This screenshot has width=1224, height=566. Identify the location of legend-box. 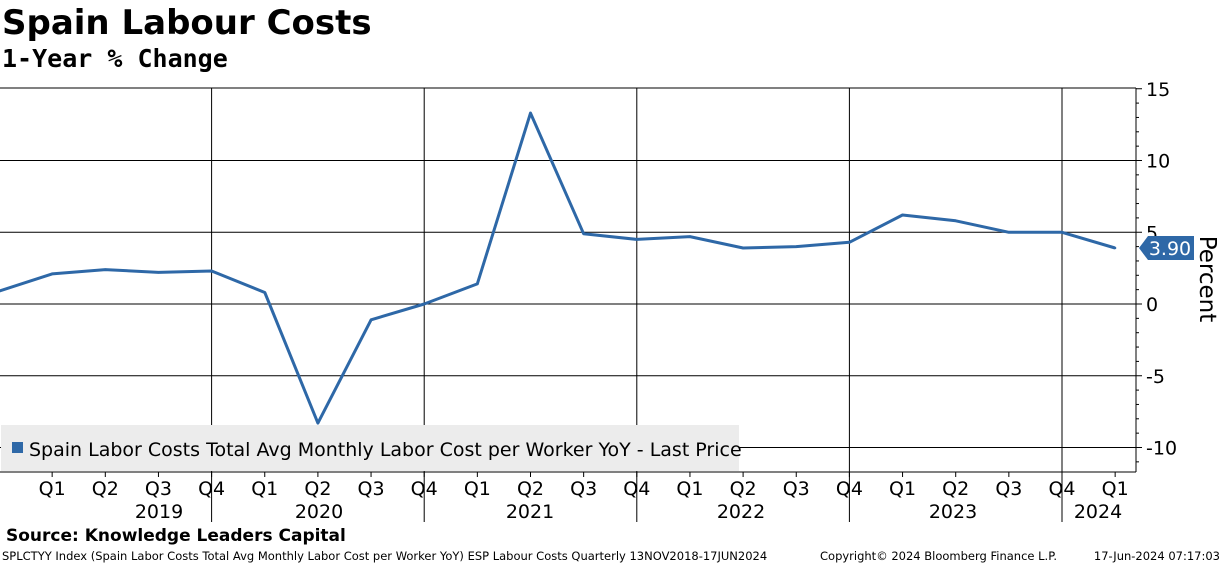
(370, 448).